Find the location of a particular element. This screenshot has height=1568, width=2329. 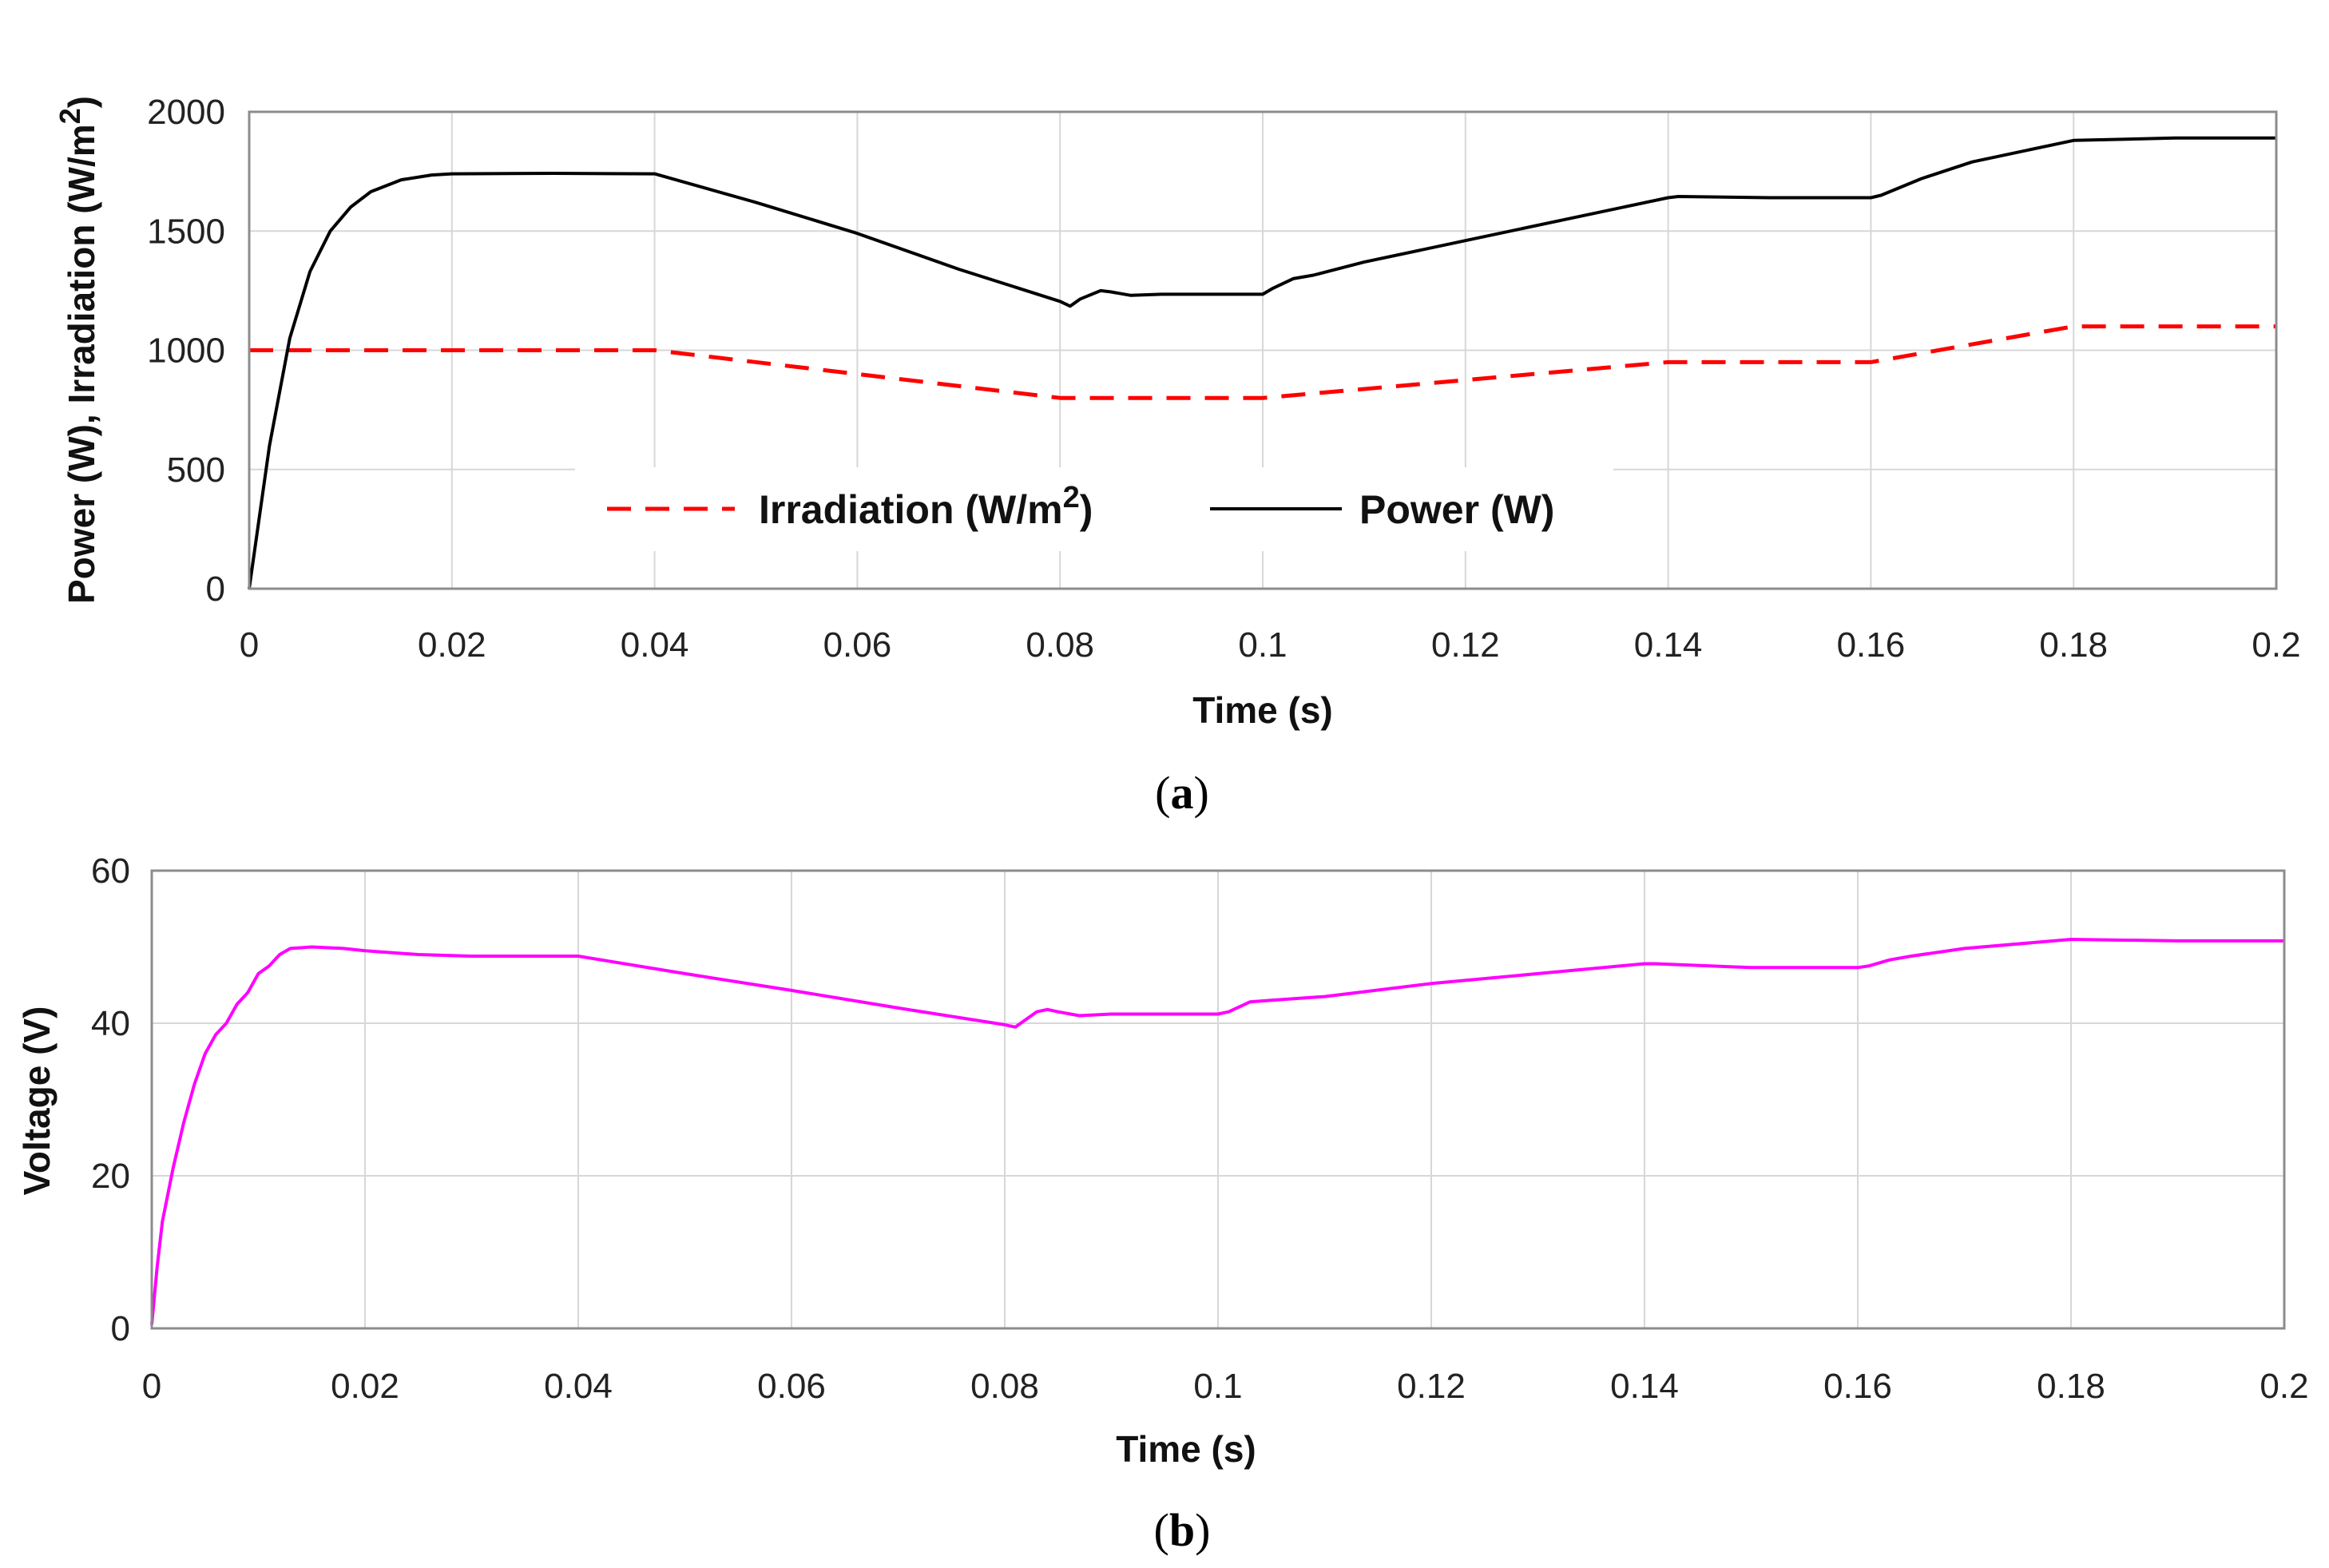

x-tick-label-a: 0.18 is located at coordinates (2073, 645).